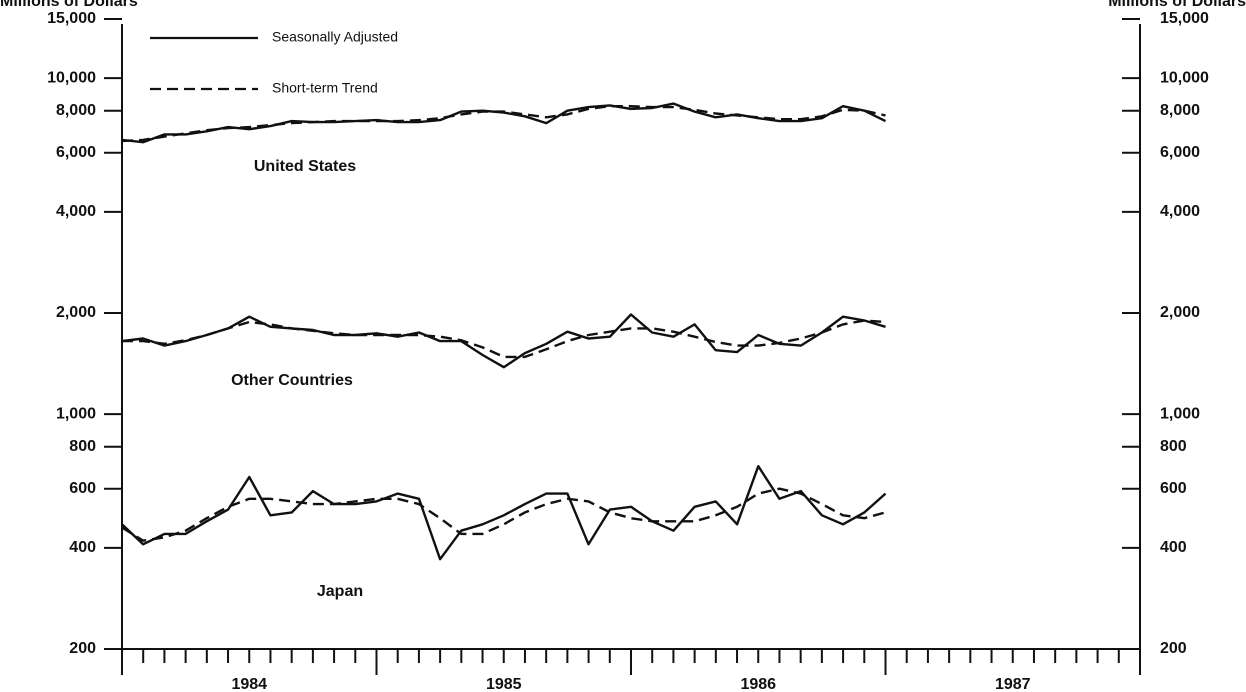 This screenshot has height=692, width=1246. I want to click on legend-label: Short-term Trend, so click(325, 88).